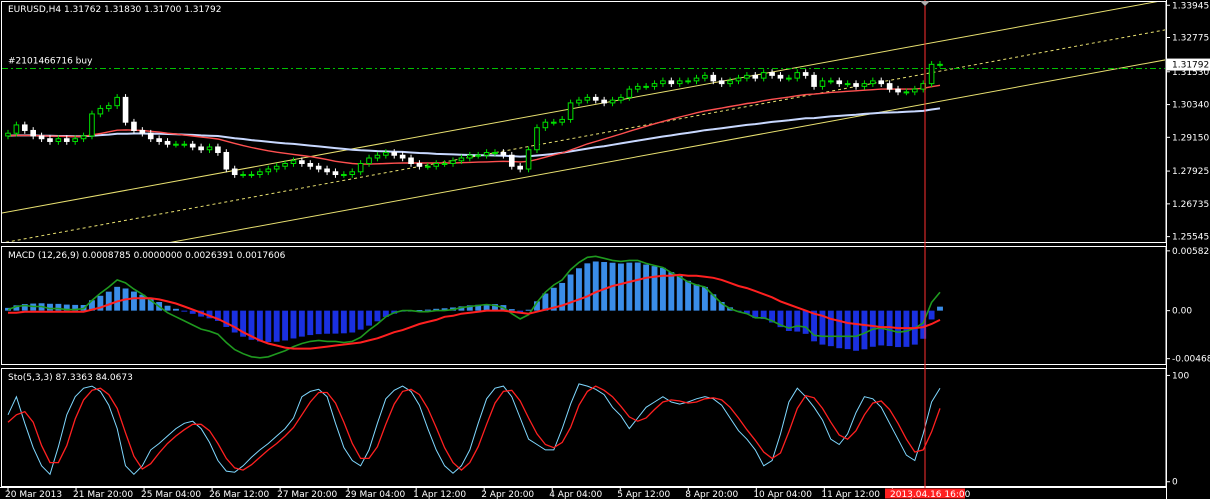 This screenshot has height=499, width=1210. I want to click on current-price-box, so click(1188, 64).